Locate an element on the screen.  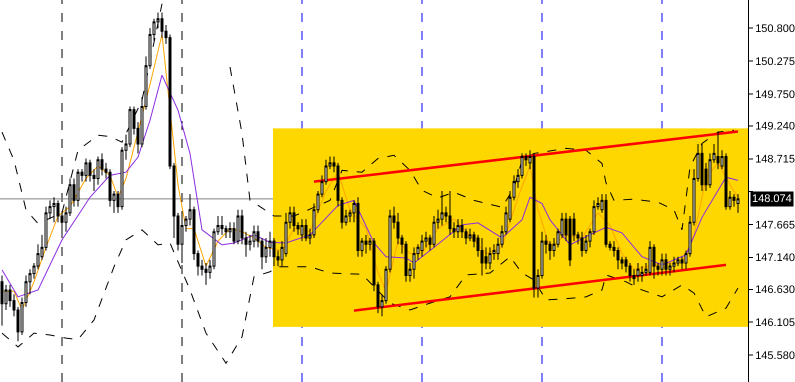
y-tick-label: 150.275 is located at coordinates (775, 62).